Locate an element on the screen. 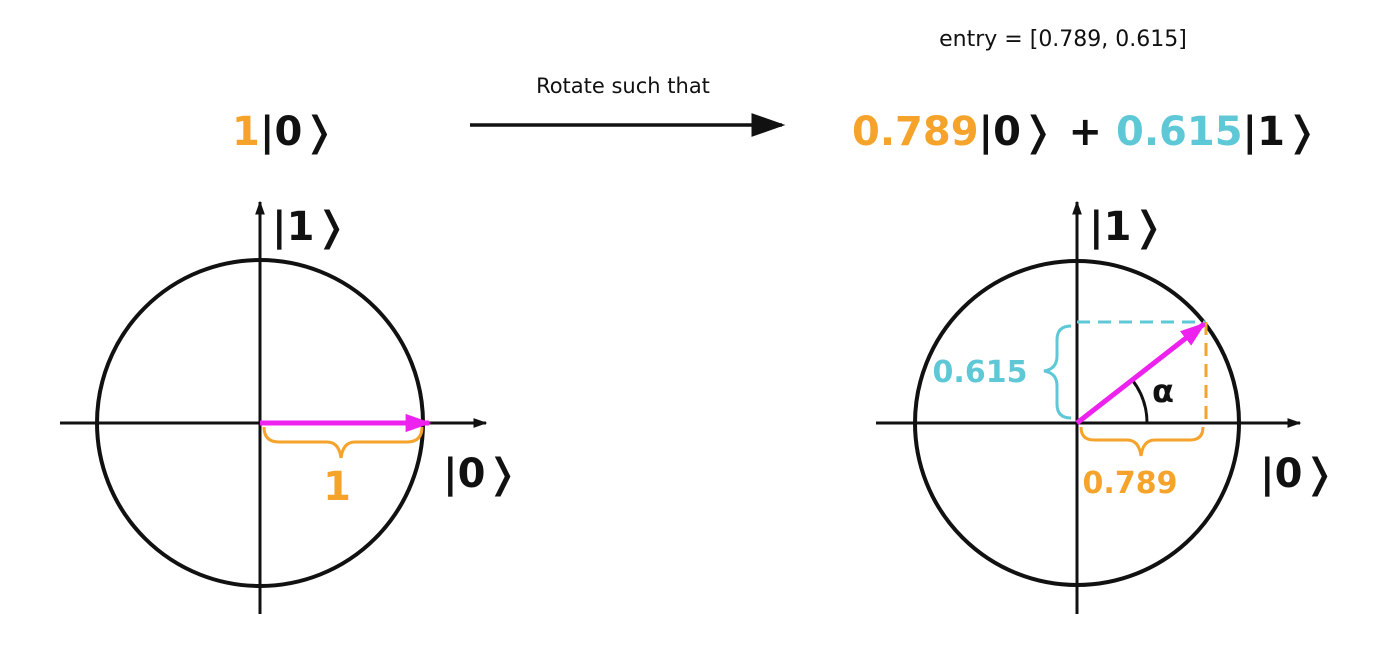 Image resolution: width=1400 pixels, height=657 pixels. right-state-coef1: 0.615 is located at coordinates (1179, 132).